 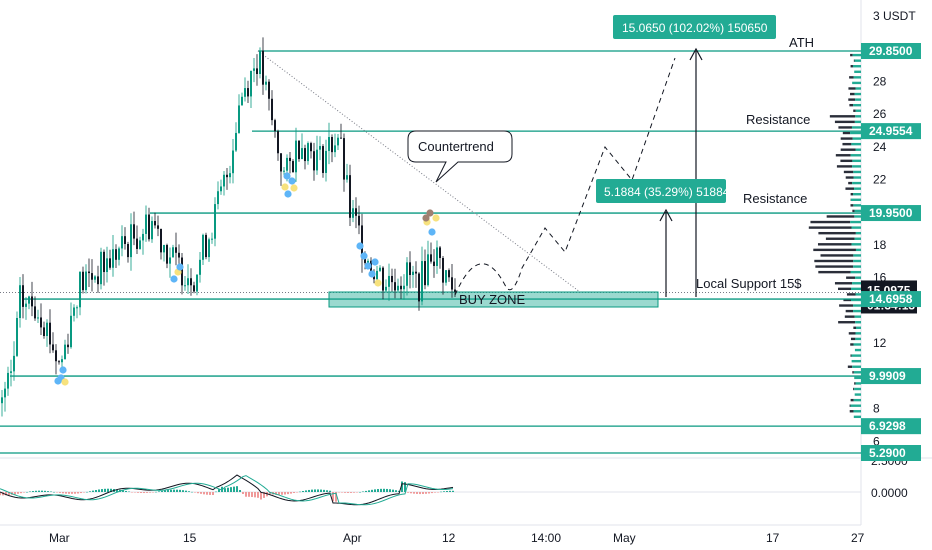 What do you see at coordinates (457, 538) in the screenshot?
I see `time-ticks: Mar 15 Apr 12 14:00 May 17 27` at bounding box center [457, 538].